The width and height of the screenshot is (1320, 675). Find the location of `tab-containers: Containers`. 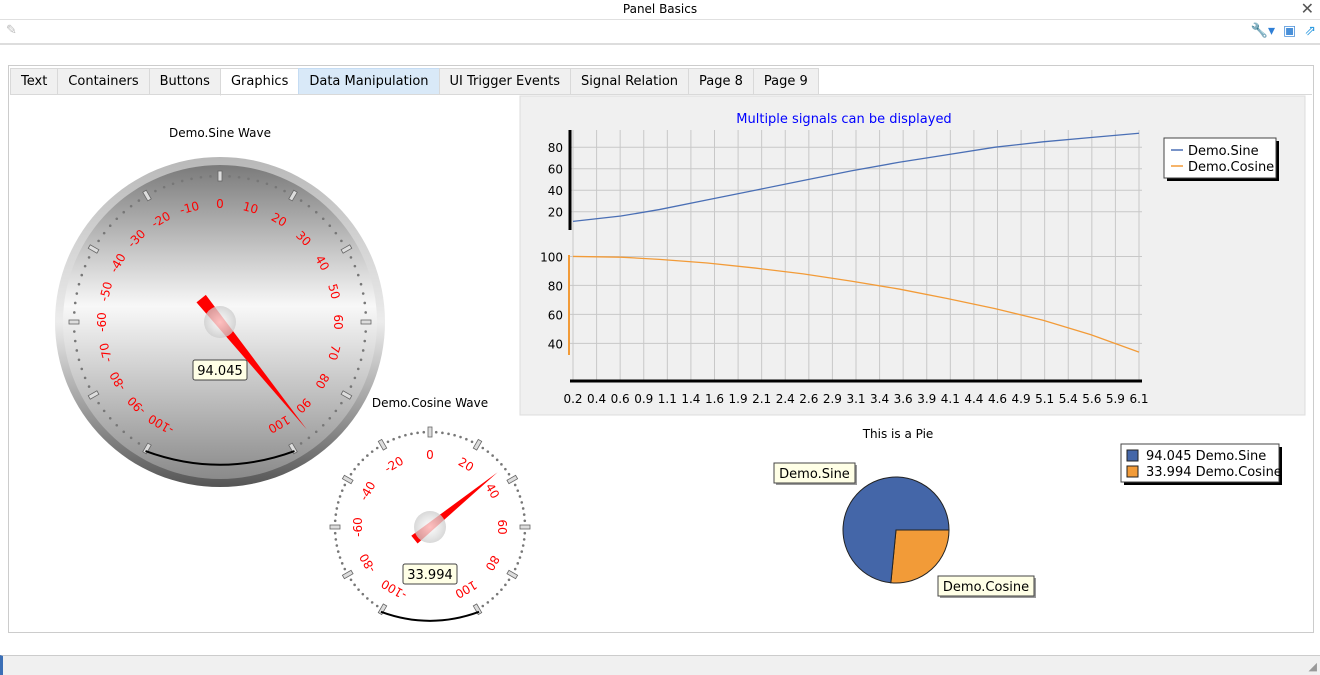

tab-containers: Containers is located at coordinates (103, 81).